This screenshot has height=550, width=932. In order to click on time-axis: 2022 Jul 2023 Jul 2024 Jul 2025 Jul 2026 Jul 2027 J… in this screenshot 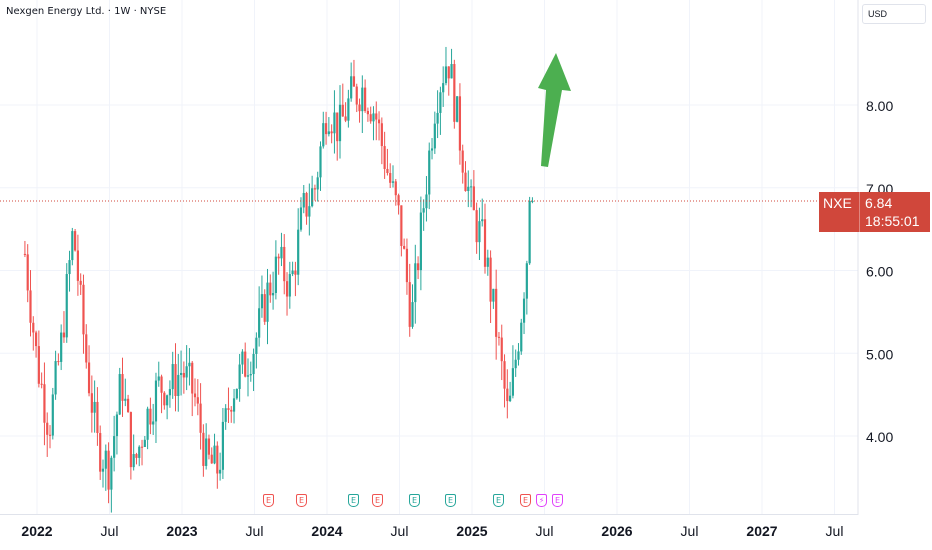, I will do `click(432, 531)`.